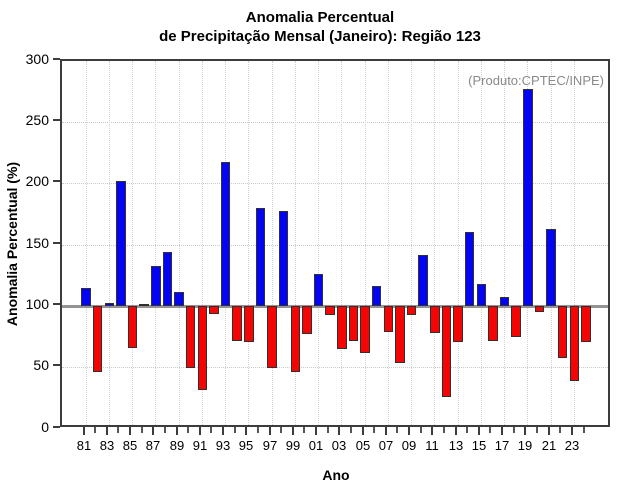 The image size is (640, 500). Describe the element at coordinates (516, 321) in the screenshot. I see `bar-2018` at that location.